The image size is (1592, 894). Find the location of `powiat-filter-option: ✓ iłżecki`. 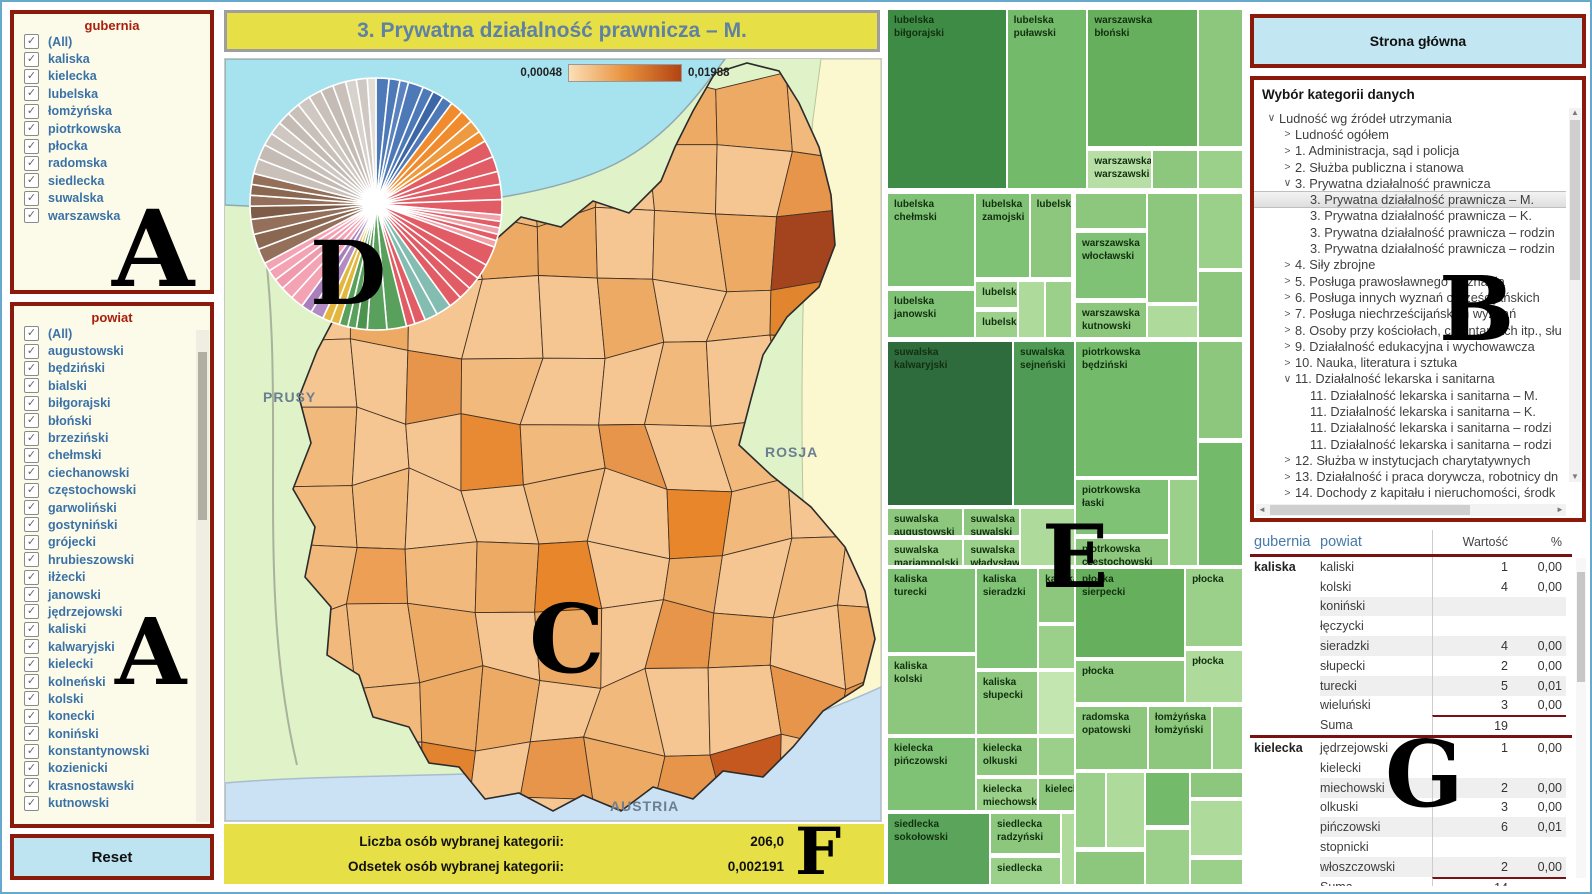

powiat-filter-option: ✓ iłżecki is located at coordinates (112, 576).